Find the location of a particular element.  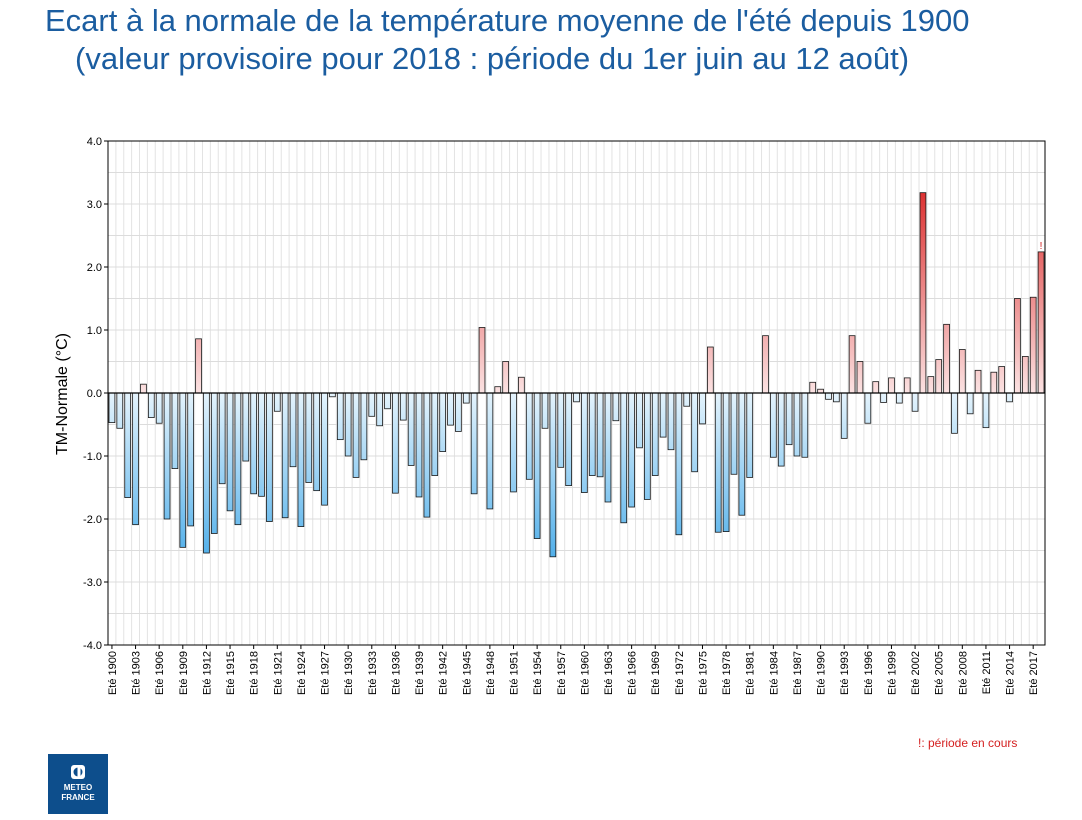

bar-1972 is located at coordinates (679, 464).